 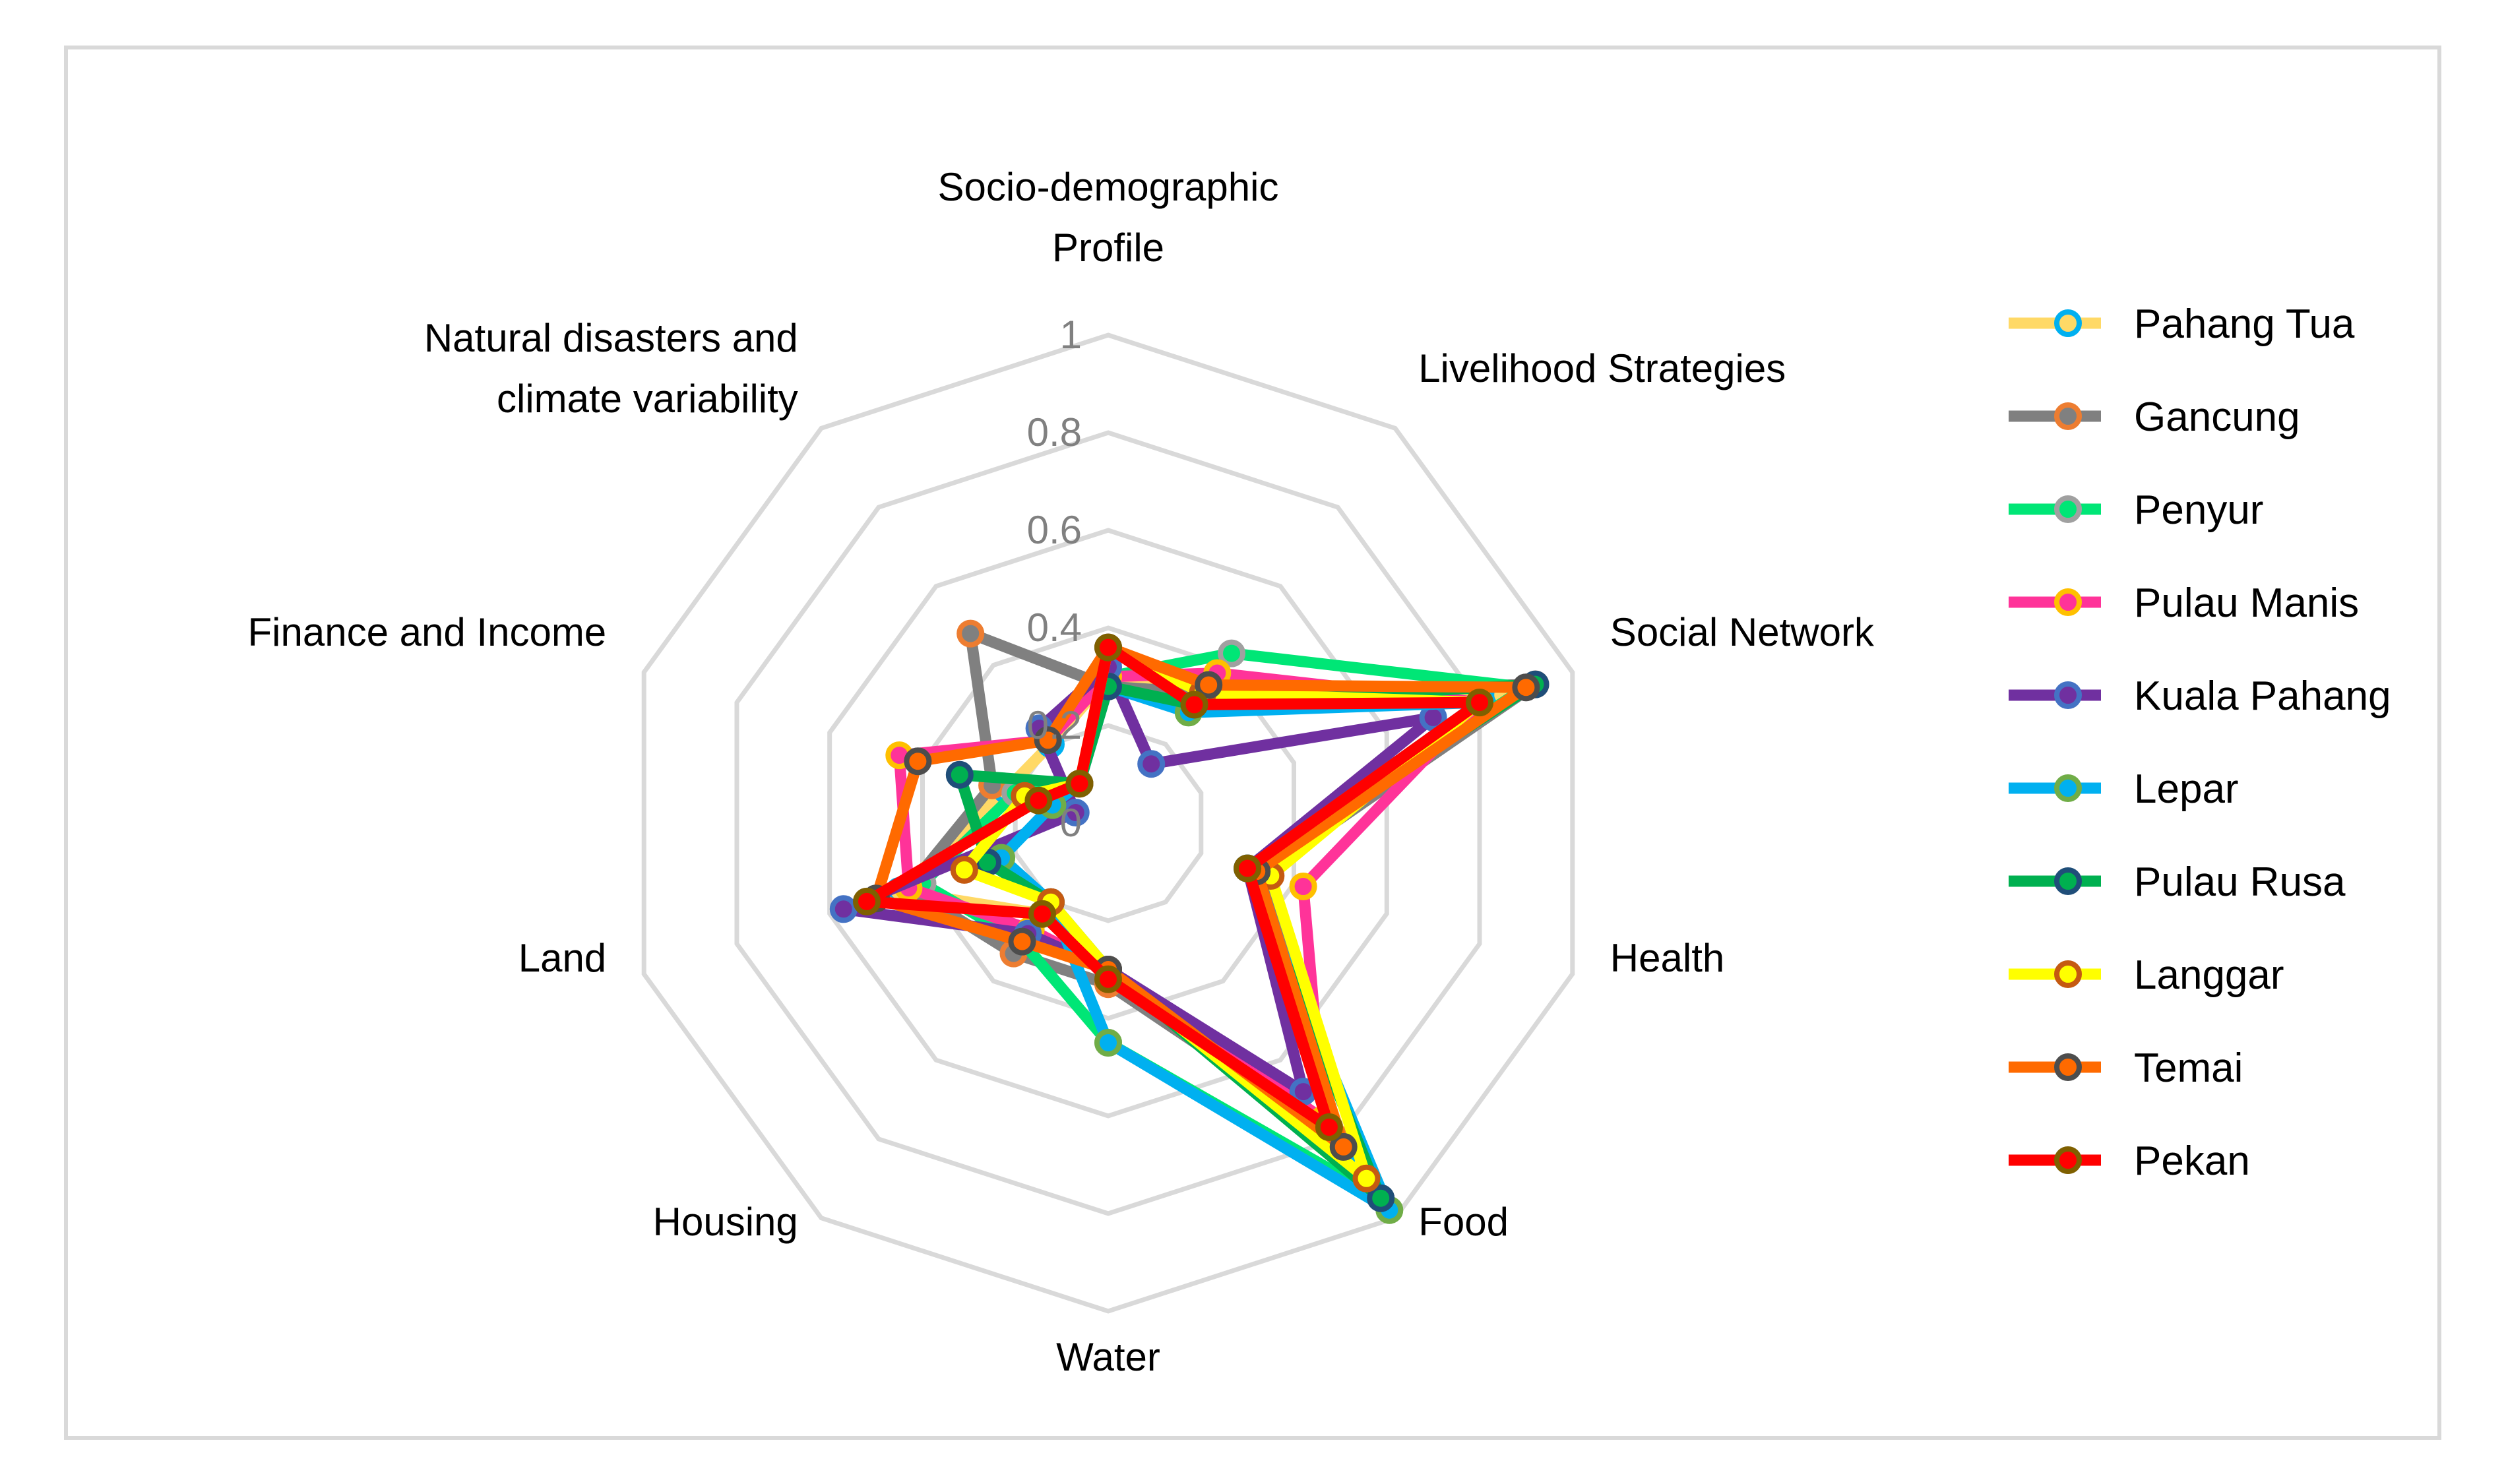 What do you see at coordinates (1054, 579) in the screenshot?
I see `radial-tick-labels: 0 0.2 0.4 0.6 0.8 1` at bounding box center [1054, 579].